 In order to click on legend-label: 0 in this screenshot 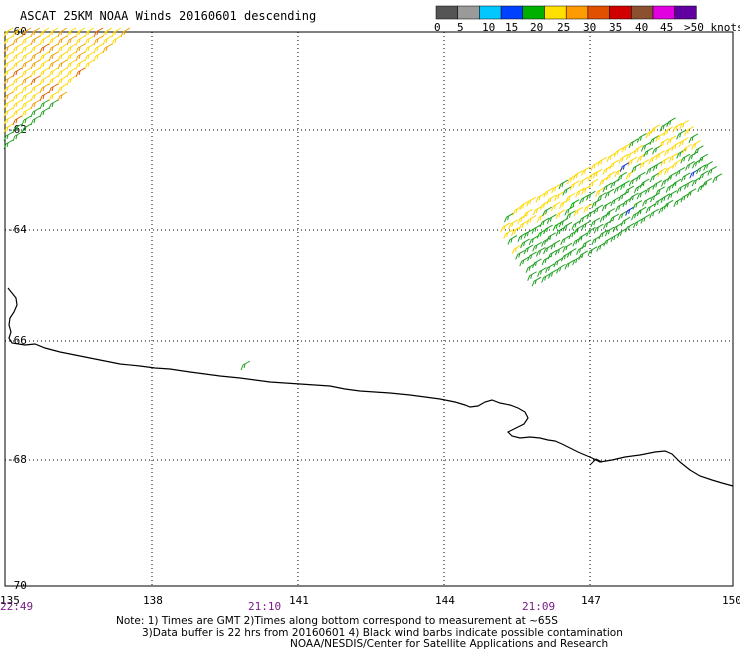, I will do `click(437, 27)`.